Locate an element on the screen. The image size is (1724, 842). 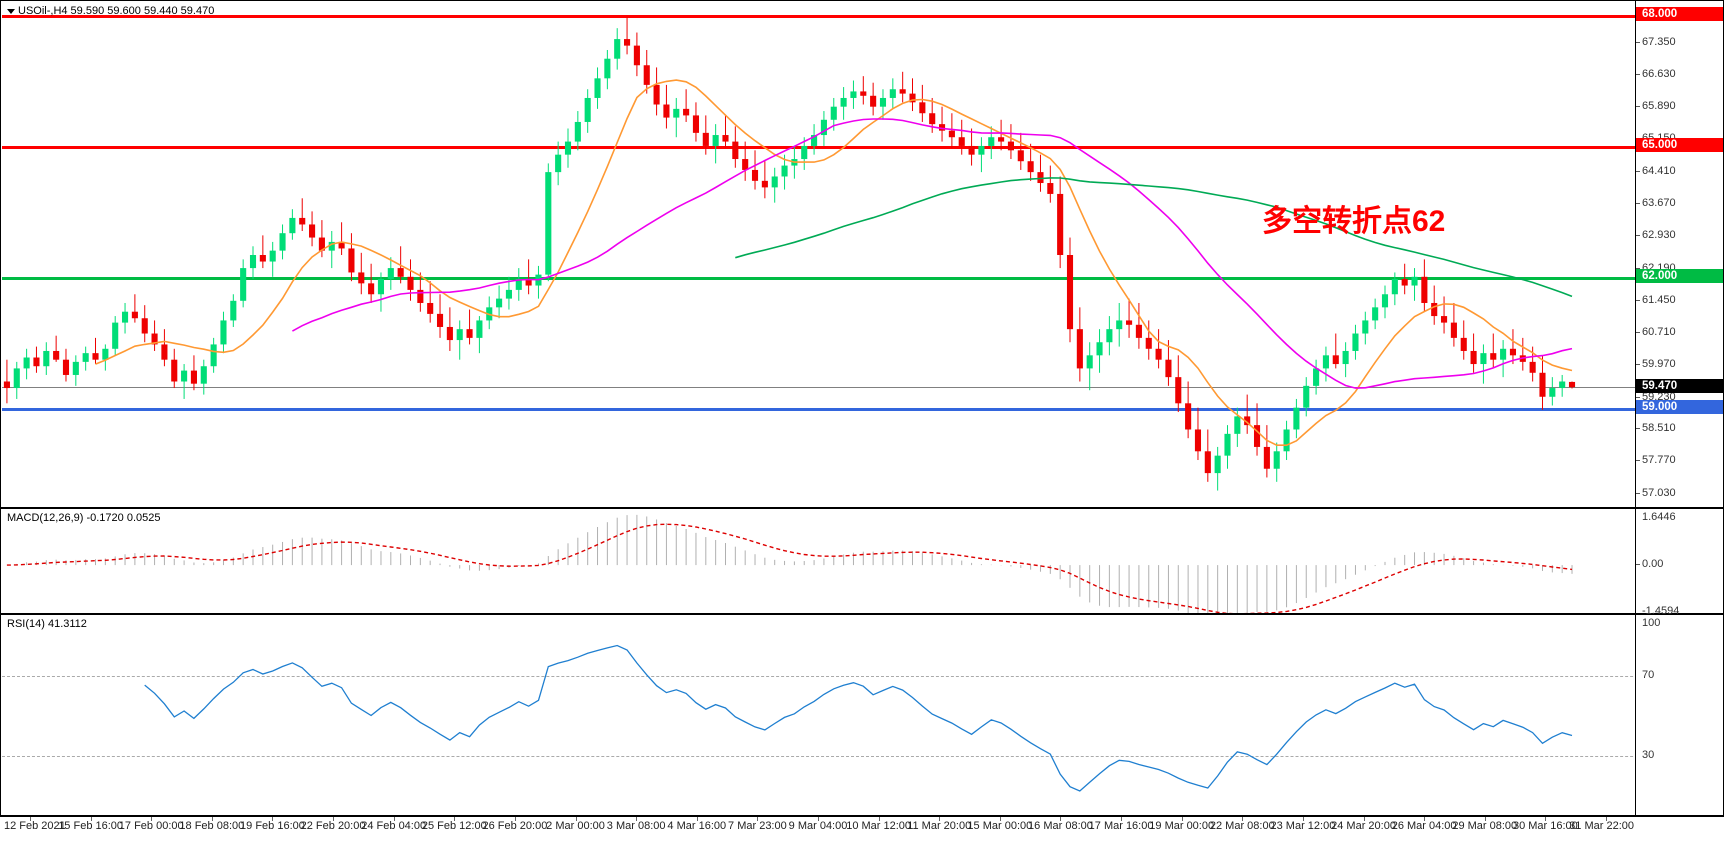
time-axis-label: 16 Mar 08:00 is located at coordinates (1060, 826).